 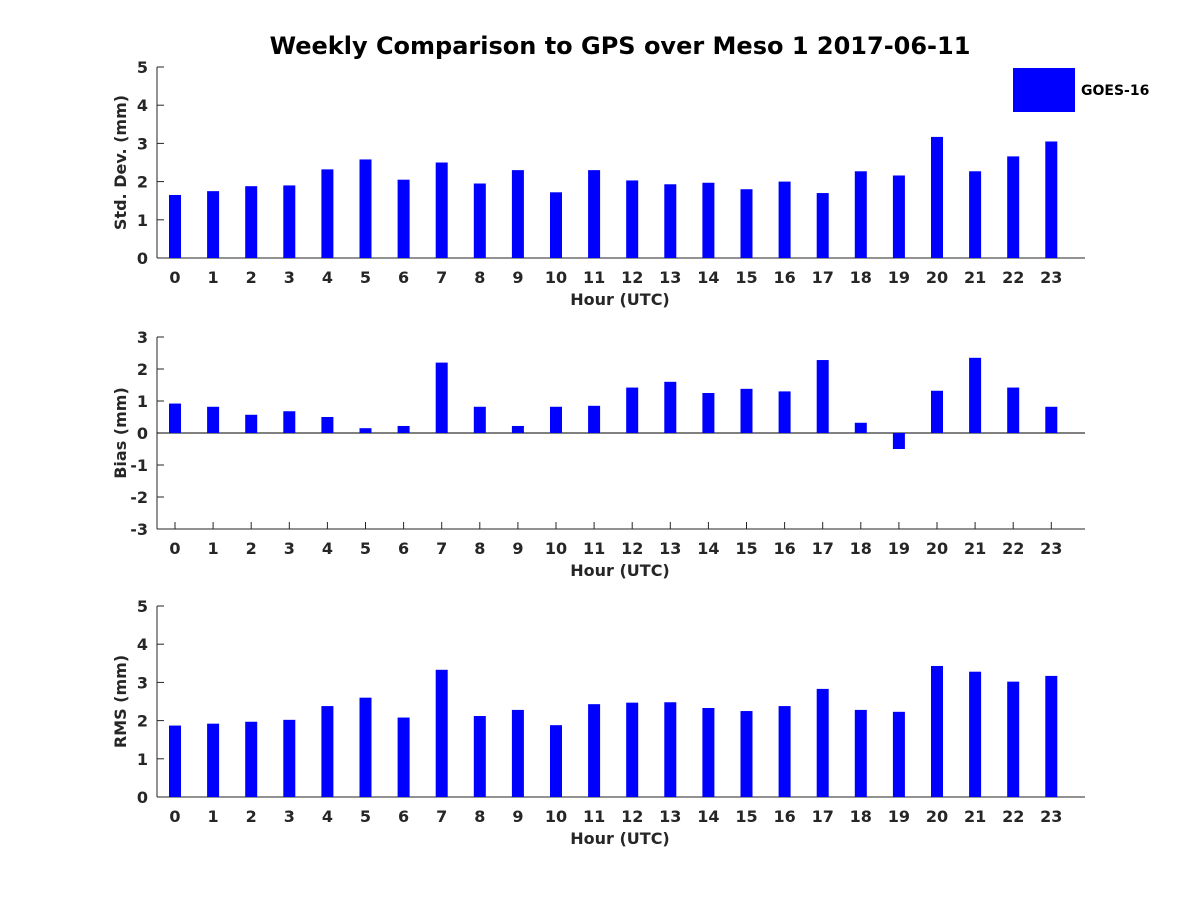 What do you see at coordinates (556, 816) in the screenshot?
I see `x-tick-label: 10` at bounding box center [556, 816].